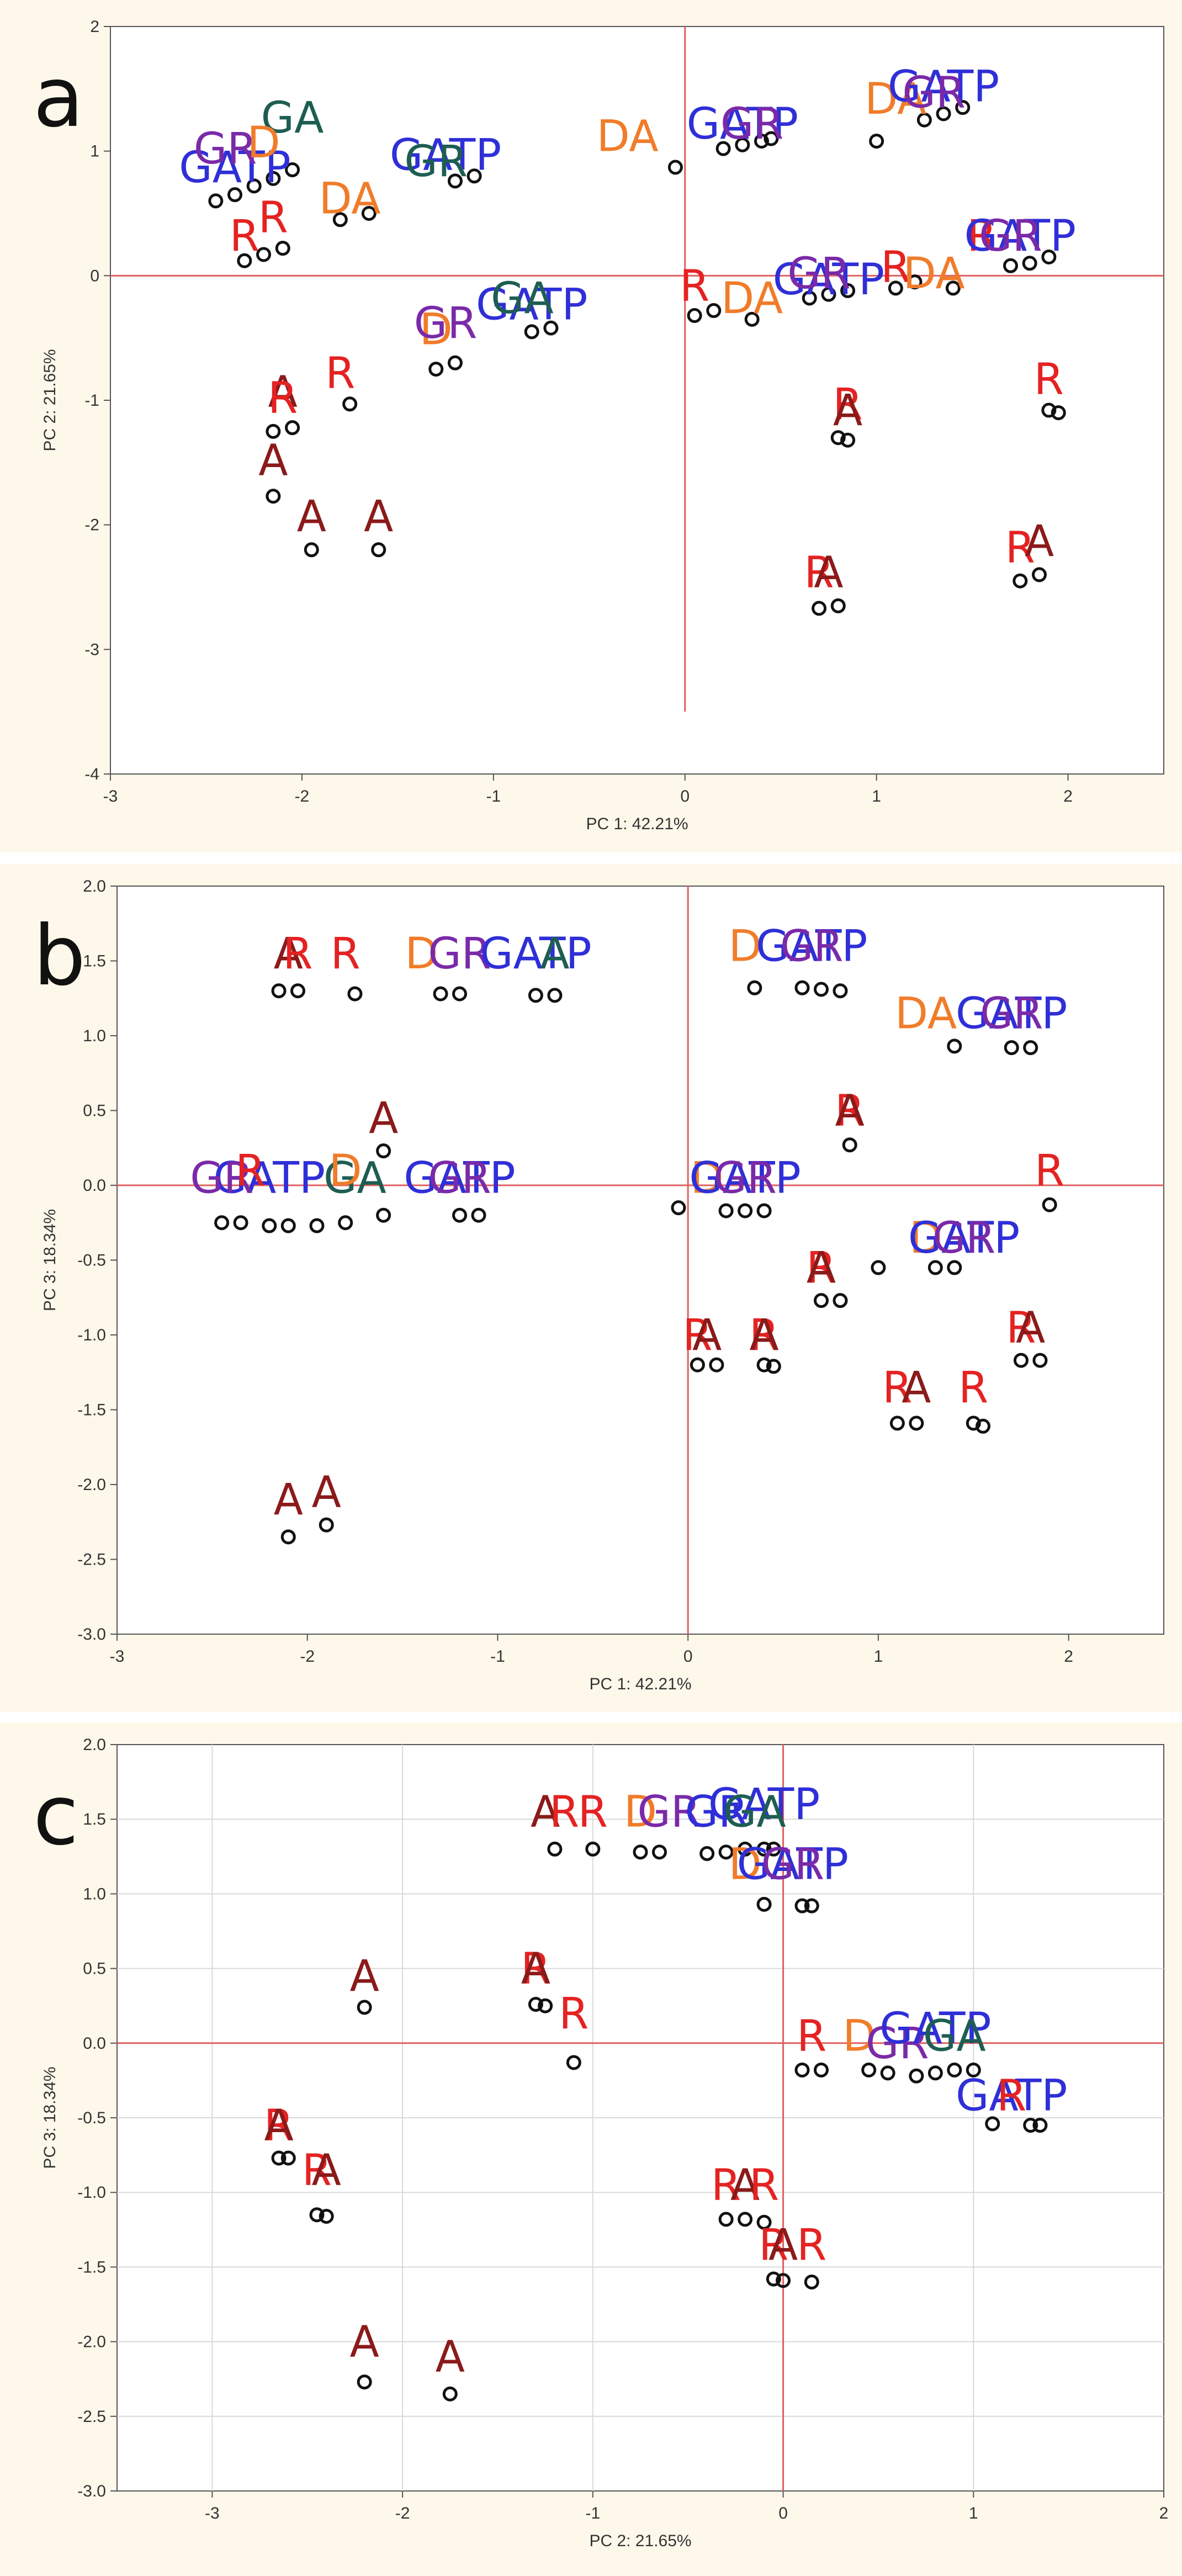 This screenshot has height=2576, width=1182. What do you see at coordinates (754, 1812) in the screenshot?
I see `cluster-label: GA` at bounding box center [754, 1812].